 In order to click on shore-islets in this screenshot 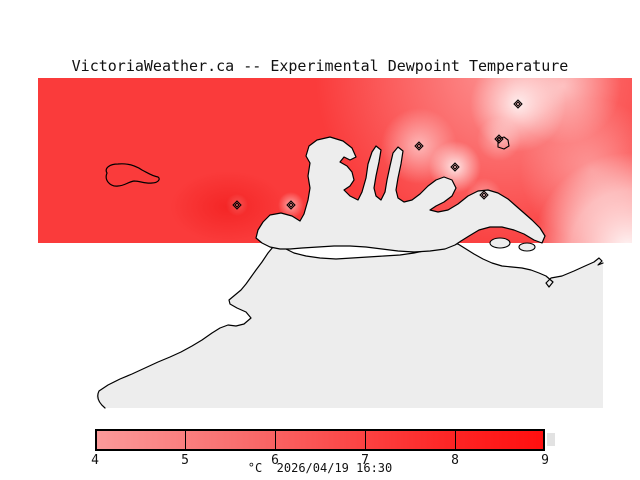, I will do `click(512, 244)`.